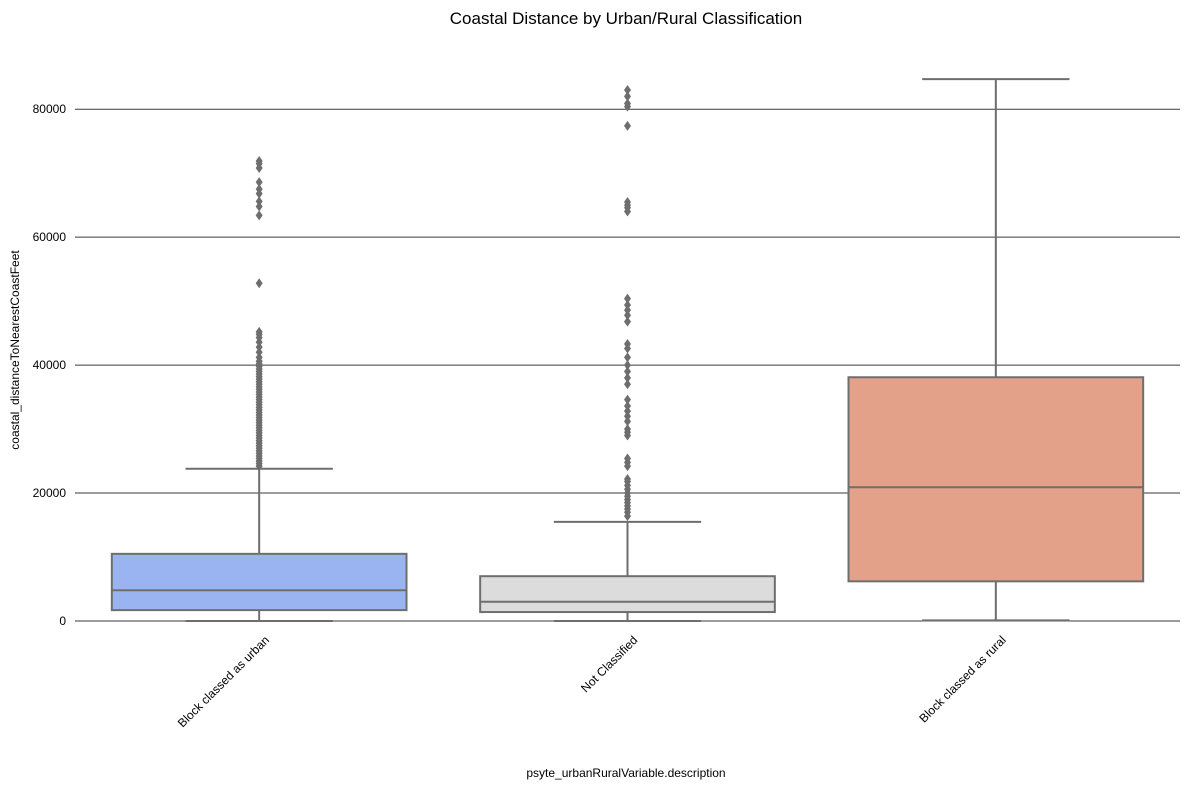 The width and height of the screenshot is (1189, 790). Describe the element at coordinates (625, 773) in the screenshot. I see `x-axis-label: psyte_urbanRuralVariable.description` at that location.